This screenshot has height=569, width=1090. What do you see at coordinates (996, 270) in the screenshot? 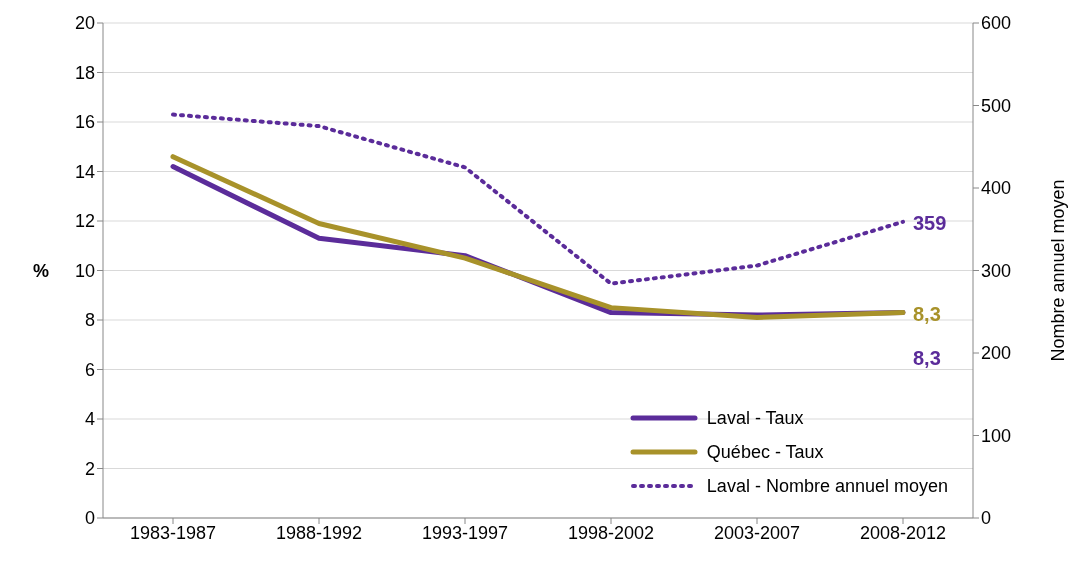
I see `y2-tick-label: 300` at bounding box center [996, 270].